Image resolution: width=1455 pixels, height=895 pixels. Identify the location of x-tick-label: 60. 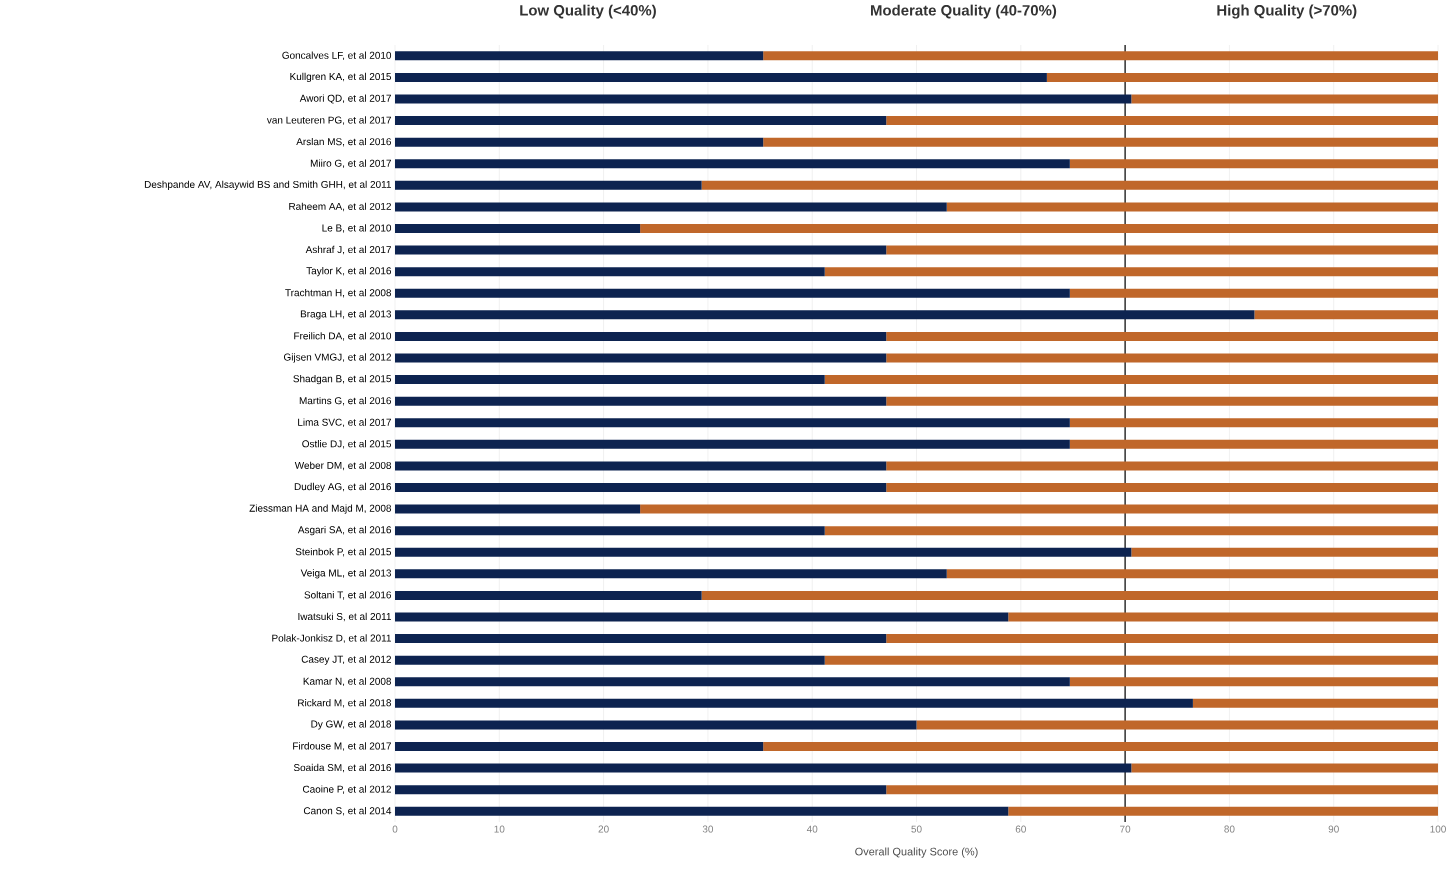
(1020, 829).